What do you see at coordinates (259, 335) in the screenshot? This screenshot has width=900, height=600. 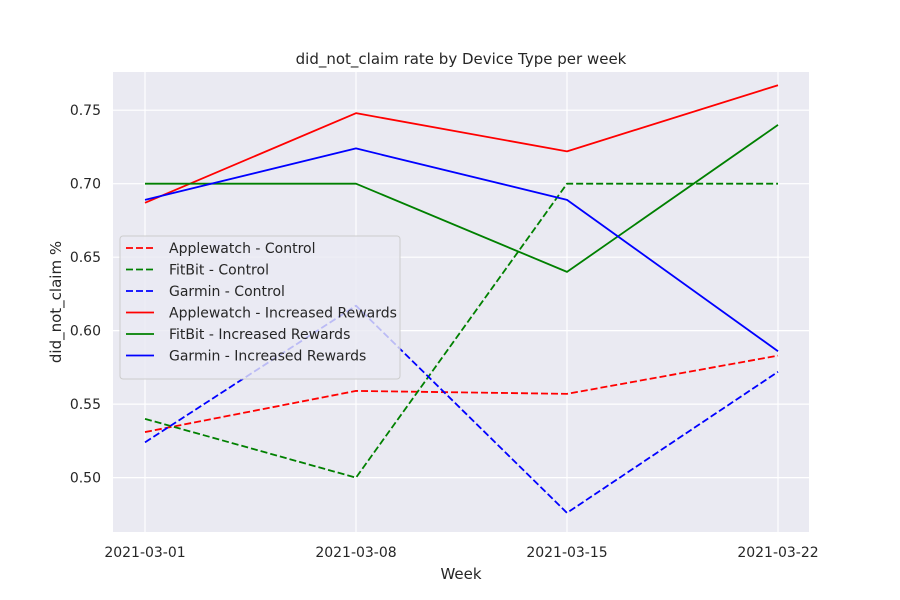 I see `legend-label: FitBit - Increased Rewards` at bounding box center [259, 335].